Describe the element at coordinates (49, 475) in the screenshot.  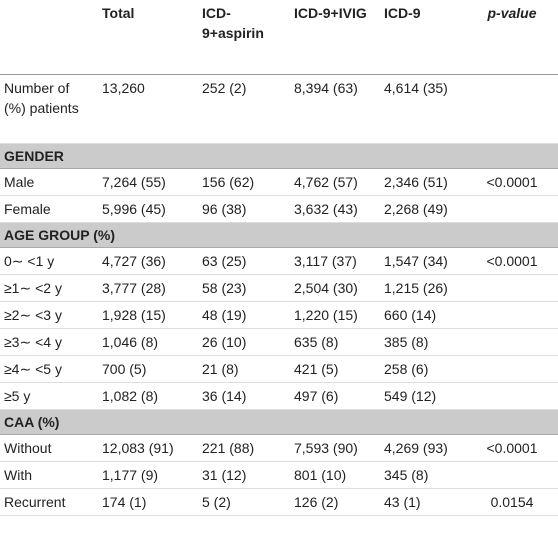
I see `row-label: With` at that location.